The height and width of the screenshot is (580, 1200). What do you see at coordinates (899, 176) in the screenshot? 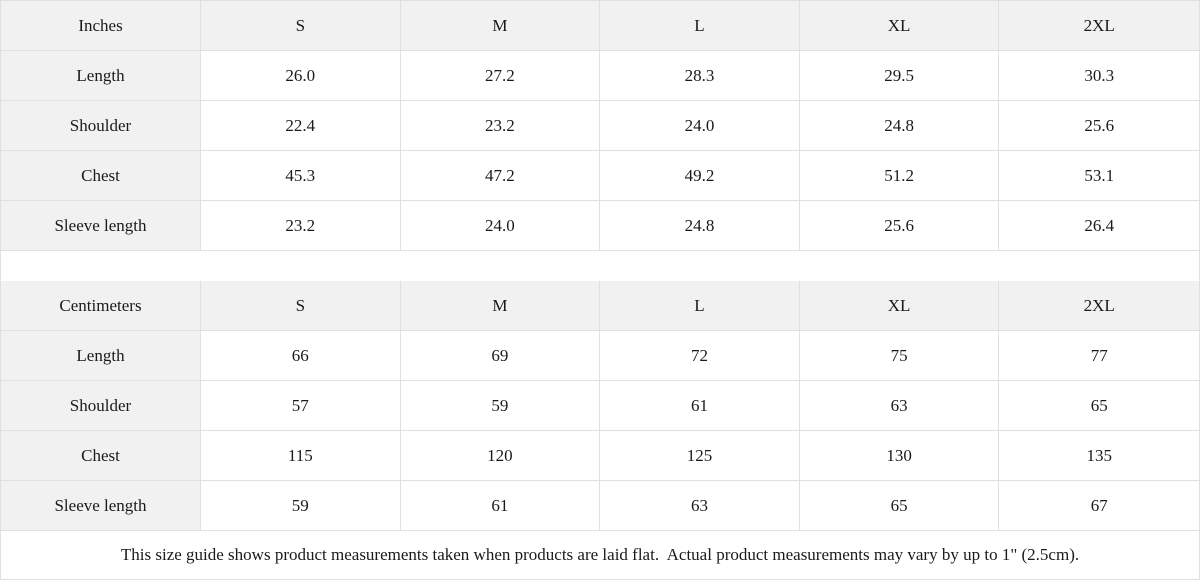
I see `measurement-value-cell: 51.2` at bounding box center [899, 176].